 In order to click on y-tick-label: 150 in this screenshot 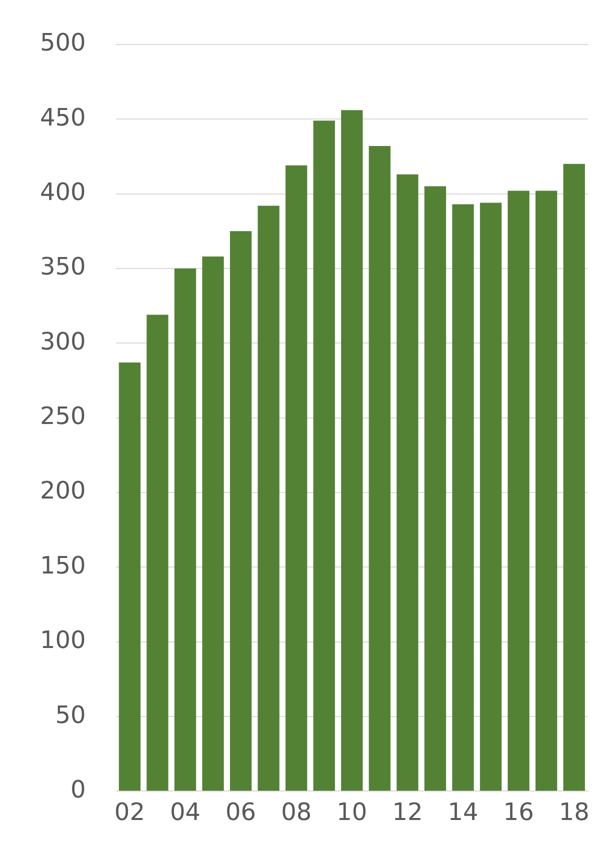, I will do `click(63, 565)`.